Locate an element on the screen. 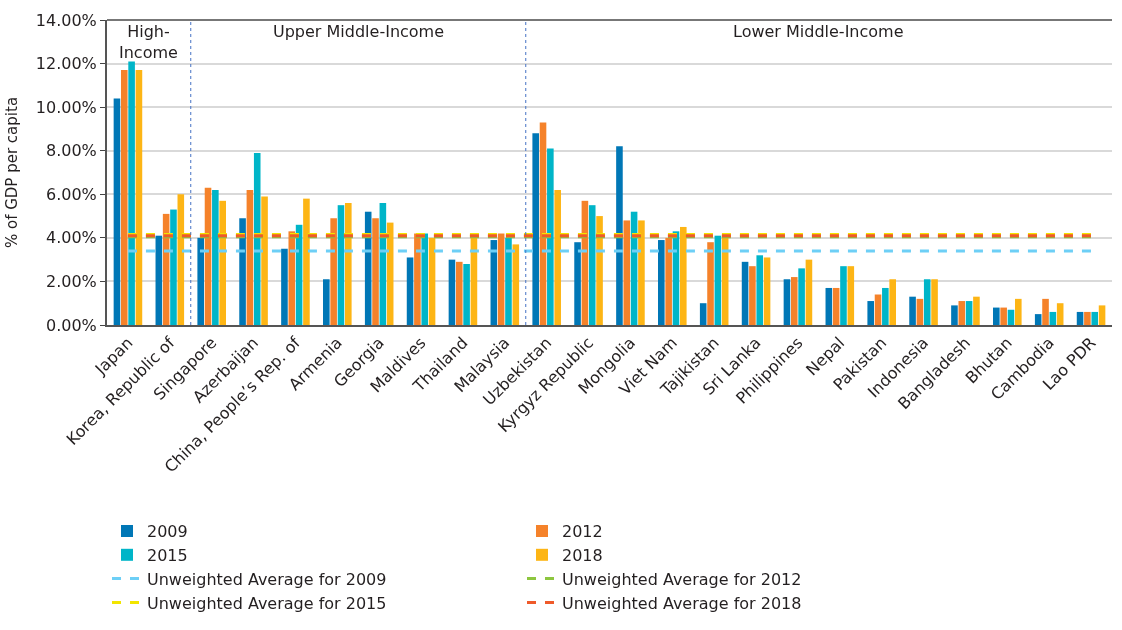  legend-label: Unweighted Average for 2009 is located at coordinates (267, 579).